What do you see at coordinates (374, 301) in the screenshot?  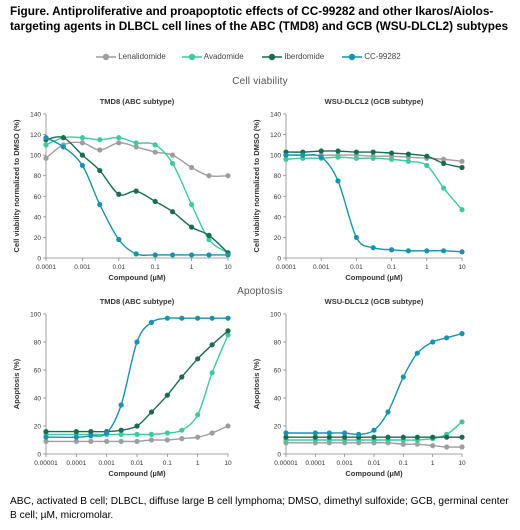 I see `panel-title: WSU-DLCL2 (GCB subtype)` at bounding box center [374, 301].